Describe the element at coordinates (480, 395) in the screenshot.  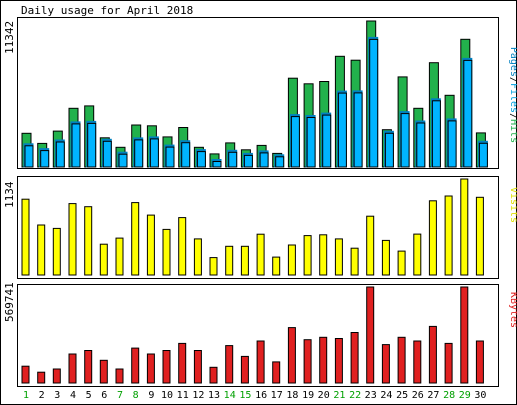
I see `x-tick-label: 30` at that location.